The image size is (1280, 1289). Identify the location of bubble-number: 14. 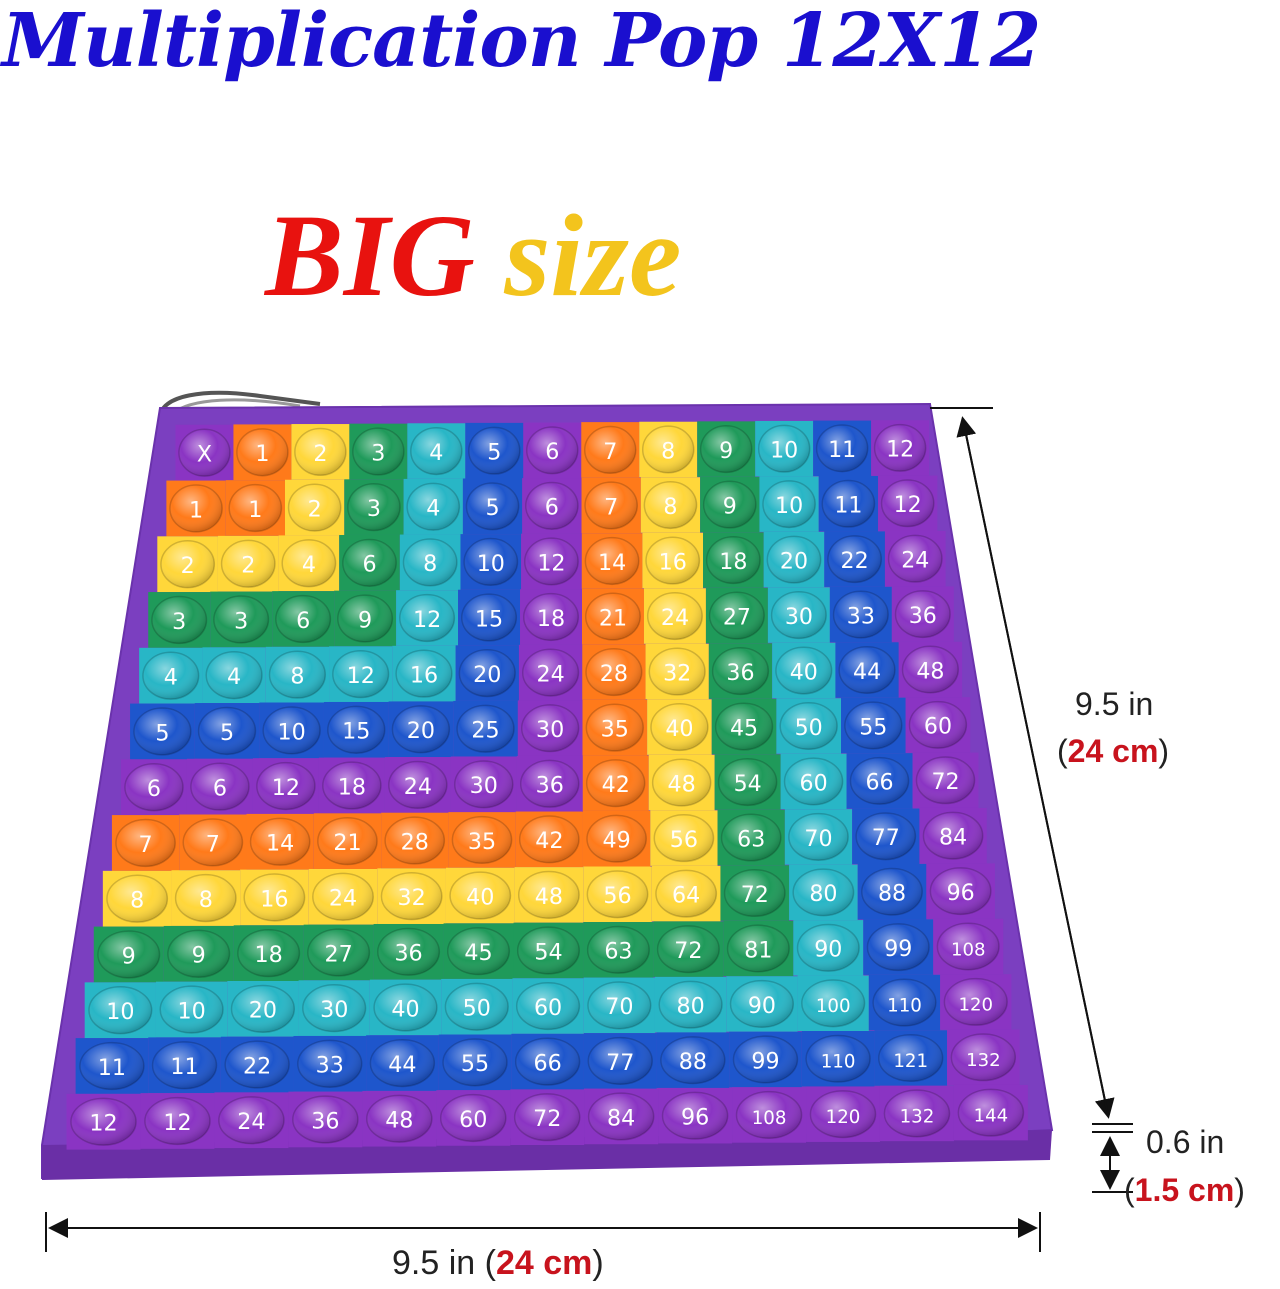
(280, 844).